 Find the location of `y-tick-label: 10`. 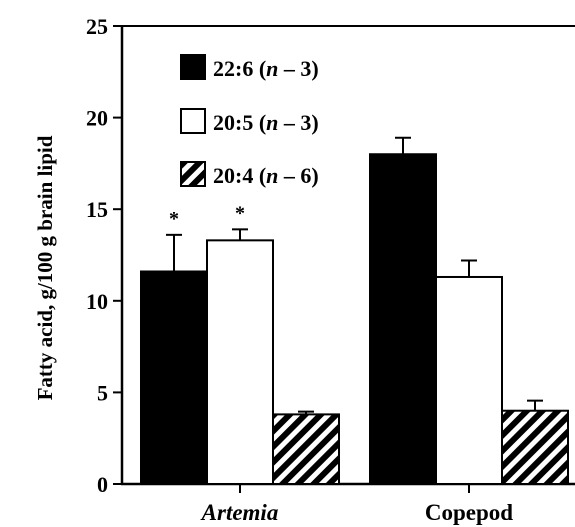

y-tick-label: 10 is located at coordinates (97, 301).